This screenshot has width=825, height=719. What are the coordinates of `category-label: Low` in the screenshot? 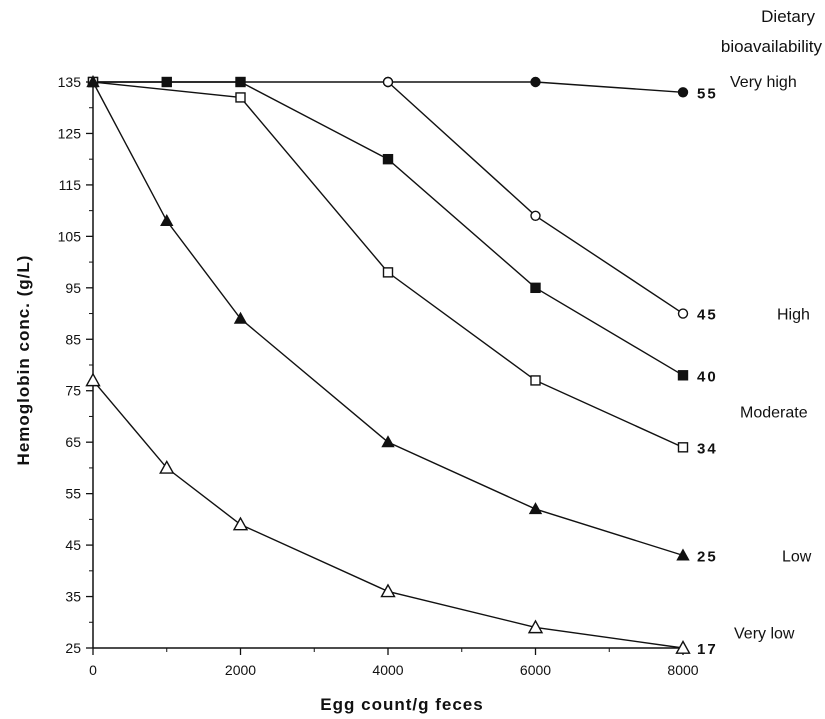 It's located at (797, 556).